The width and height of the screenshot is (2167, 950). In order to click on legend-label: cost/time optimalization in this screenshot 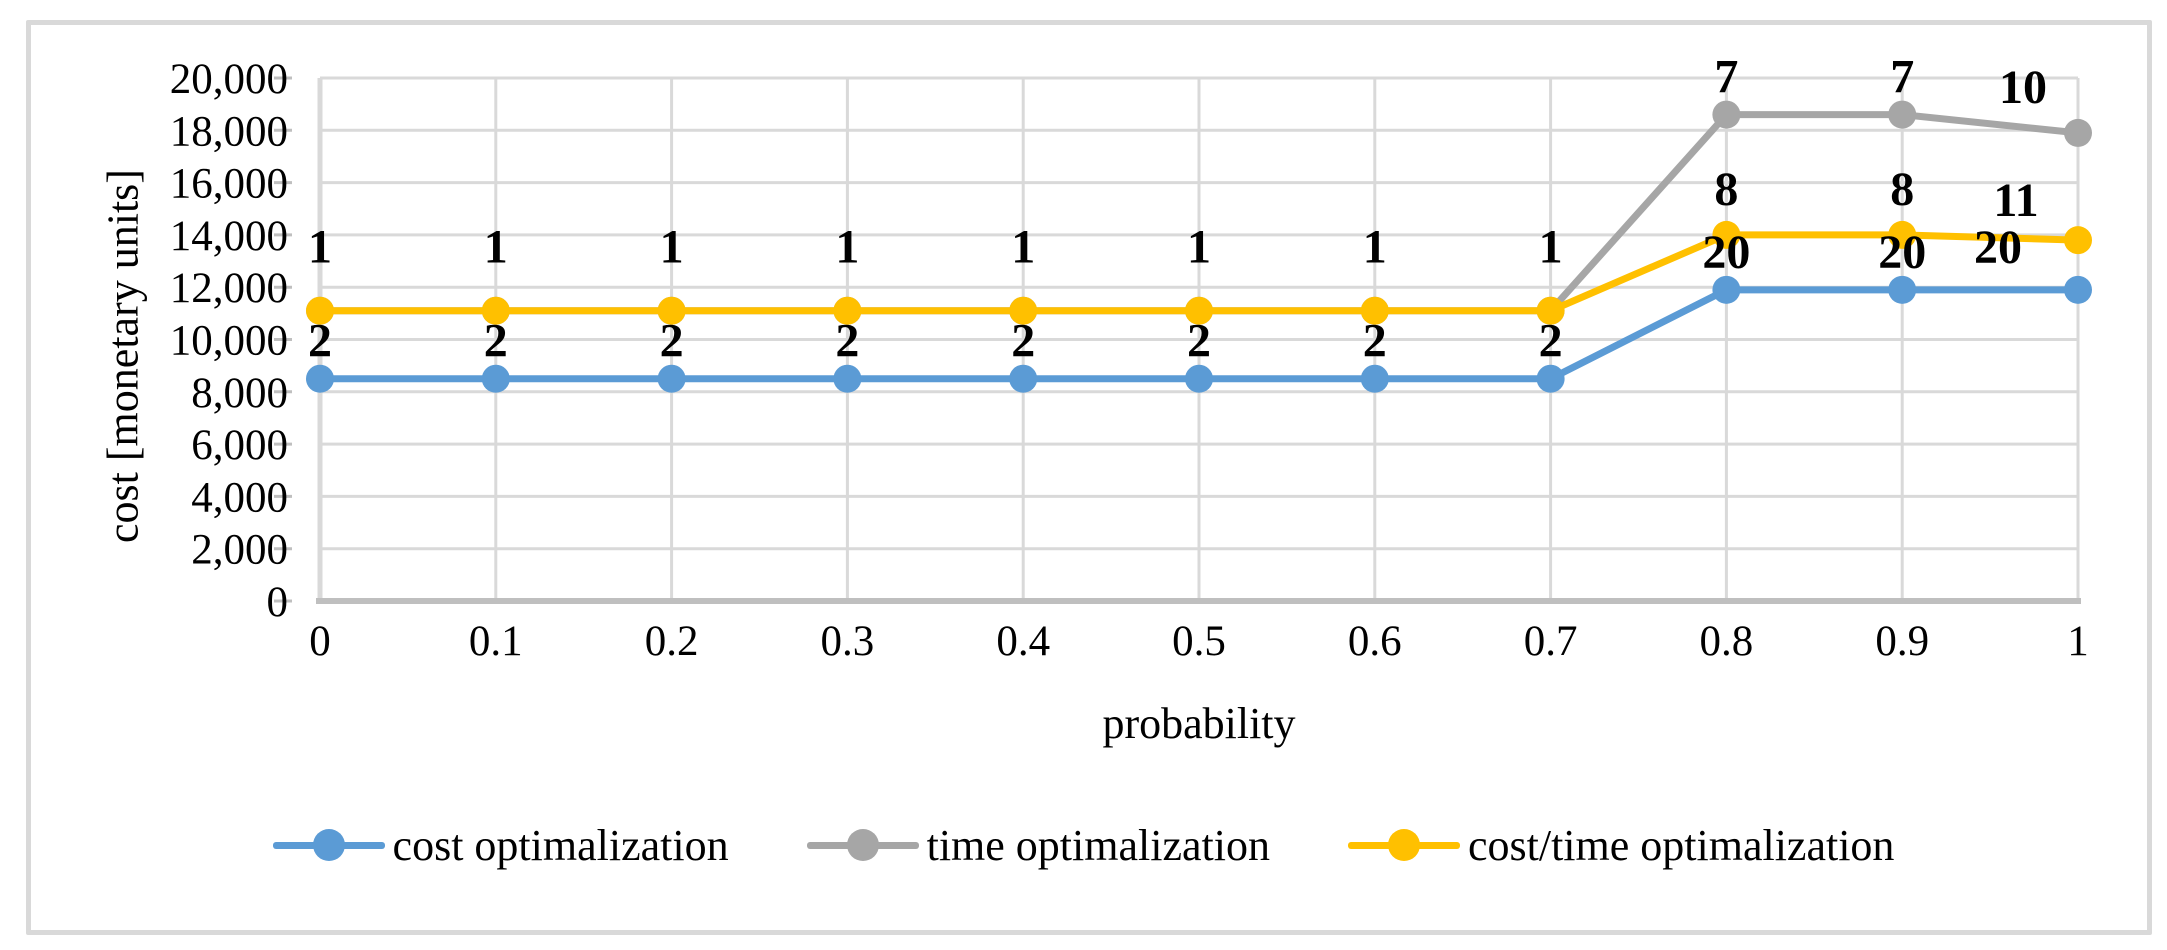, I will do `click(1681, 845)`.